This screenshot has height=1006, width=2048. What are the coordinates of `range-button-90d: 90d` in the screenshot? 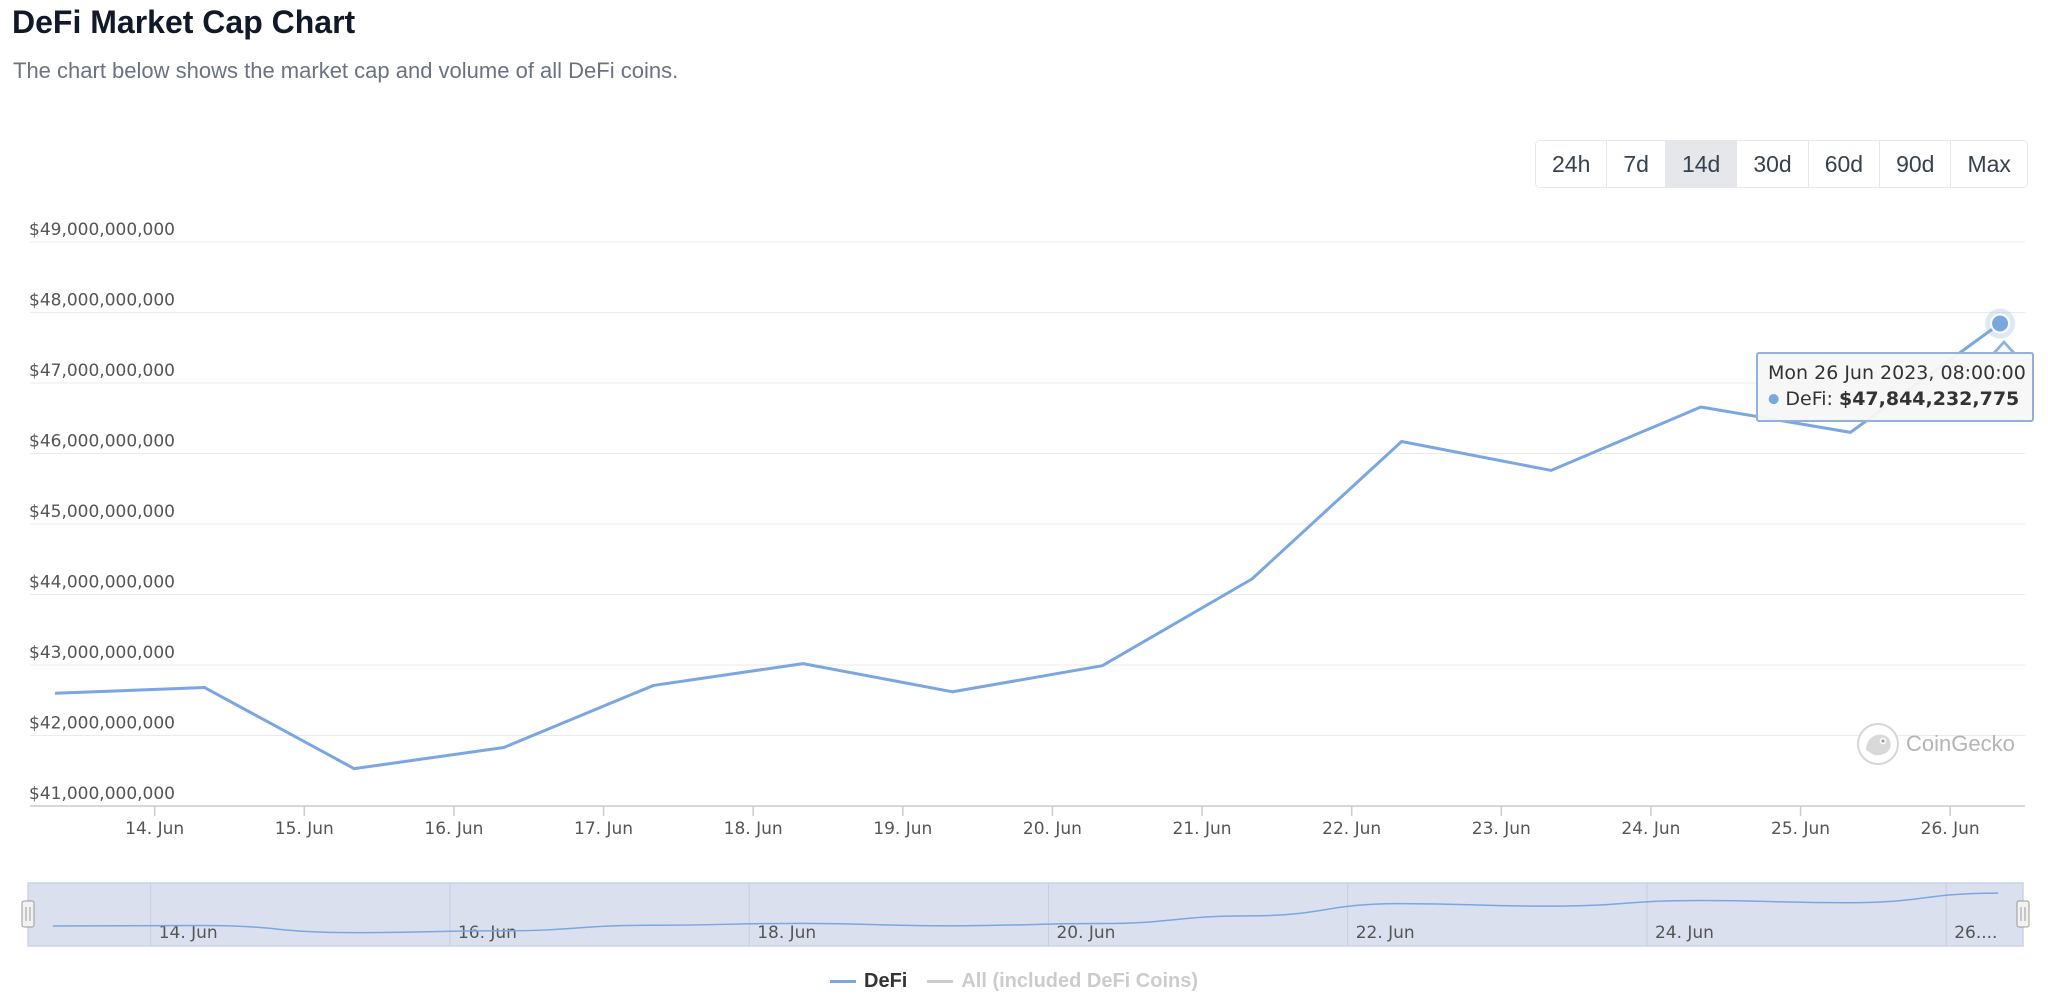 It's located at (1916, 164).